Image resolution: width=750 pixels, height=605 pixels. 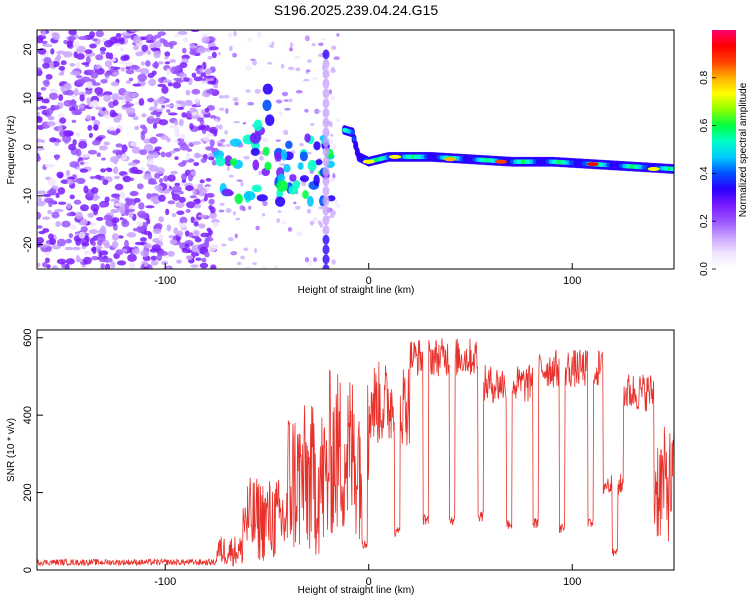 I want to click on figure-title: S196.2025.239.04.24.G15, so click(x=356, y=10).